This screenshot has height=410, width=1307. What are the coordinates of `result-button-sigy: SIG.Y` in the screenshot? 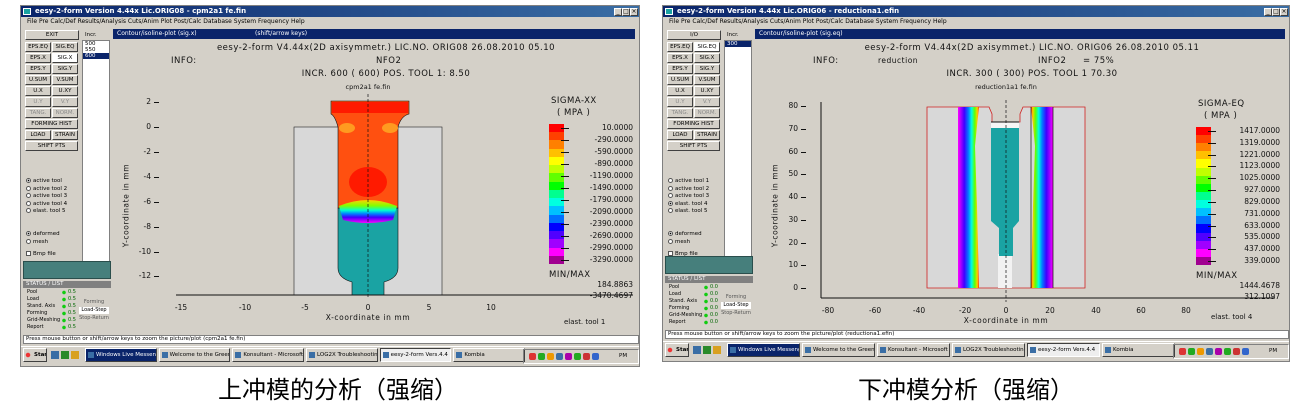 It's located at (65, 69).